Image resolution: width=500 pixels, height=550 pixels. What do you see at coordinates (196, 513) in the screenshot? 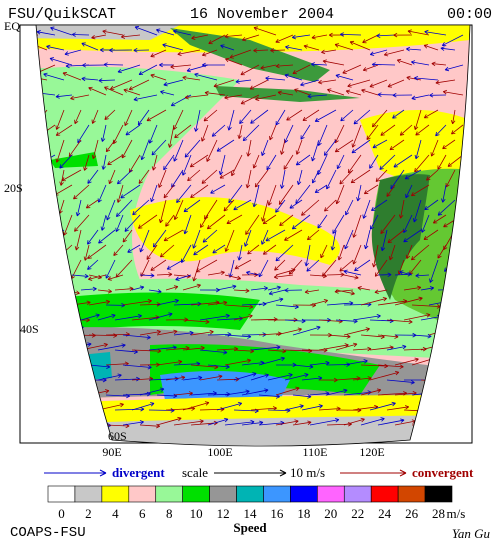
I see `colorbar-label: 10` at bounding box center [196, 513].